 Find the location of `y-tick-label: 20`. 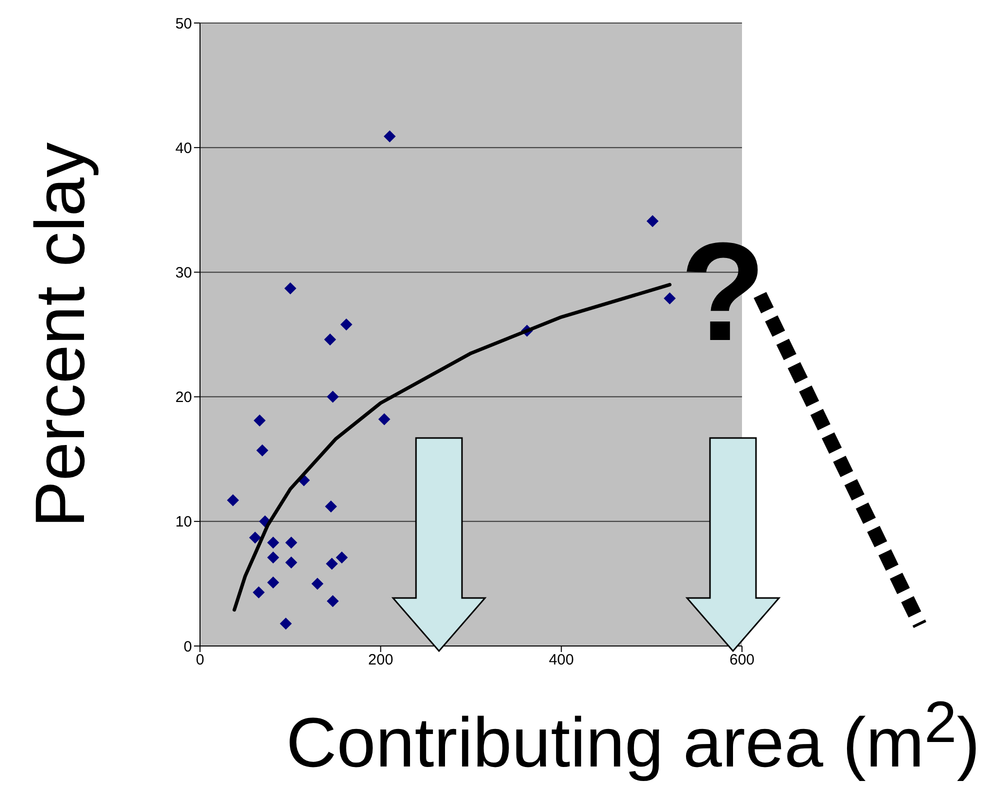

y-tick-label: 20 is located at coordinates (183, 397).